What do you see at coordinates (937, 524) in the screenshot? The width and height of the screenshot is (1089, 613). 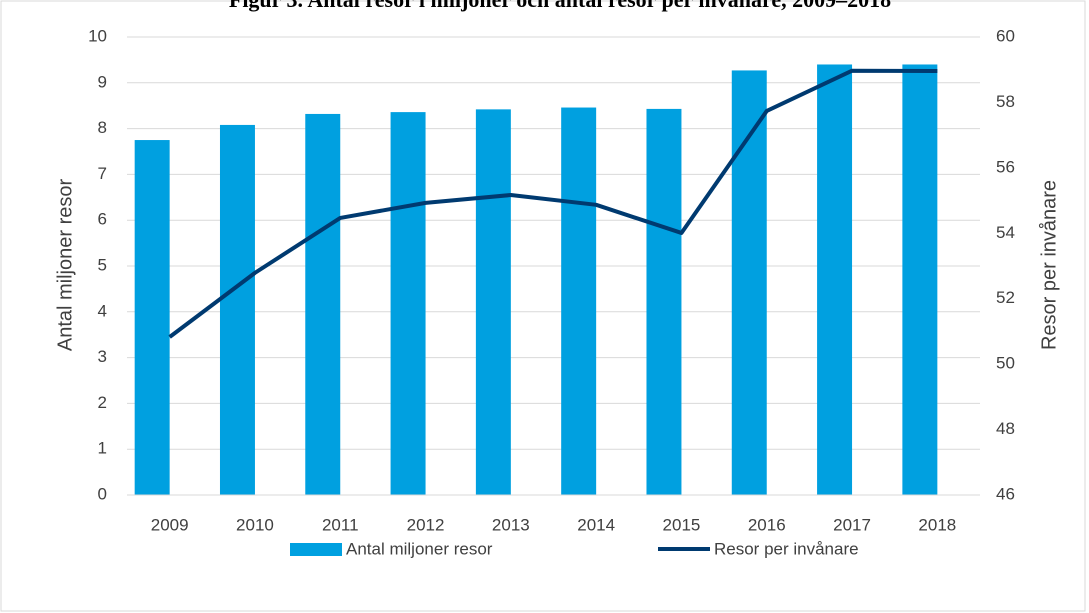 I see `x-tick-label: 2018` at bounding box center [937, 524].